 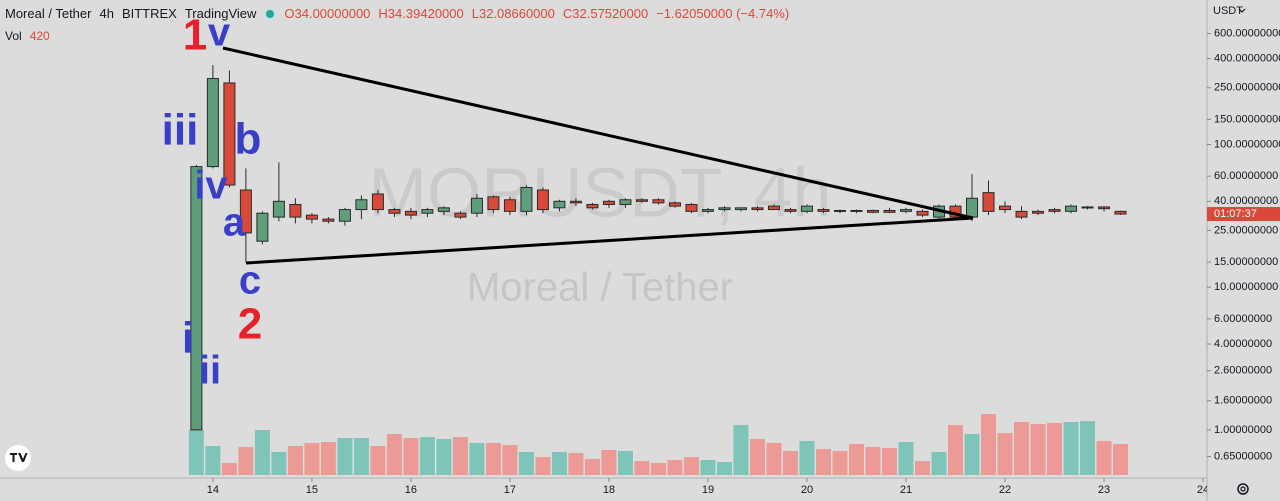 What do you see at coordinates (1243, 319) in the screenshot?
I see `y-tick-label: 6.00000000` at bounding box center [1243, 319].